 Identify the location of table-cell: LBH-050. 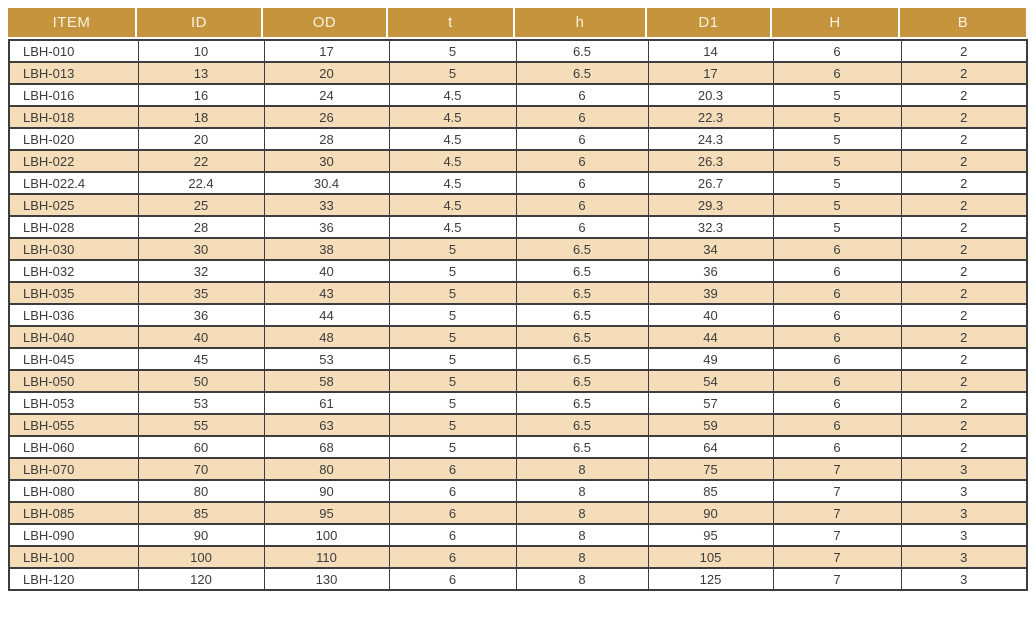
(73, 381).